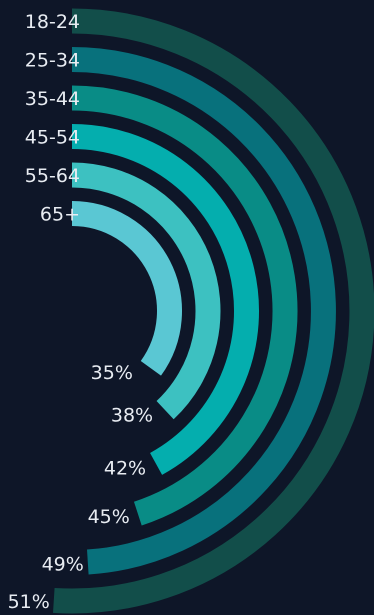 The image size is (374, 615). Describe the element at coordinates (52, 118) in the screenshot. I see `category-labels: 18-24 25-34 35-44 45-54 55-64 65+` at that location.